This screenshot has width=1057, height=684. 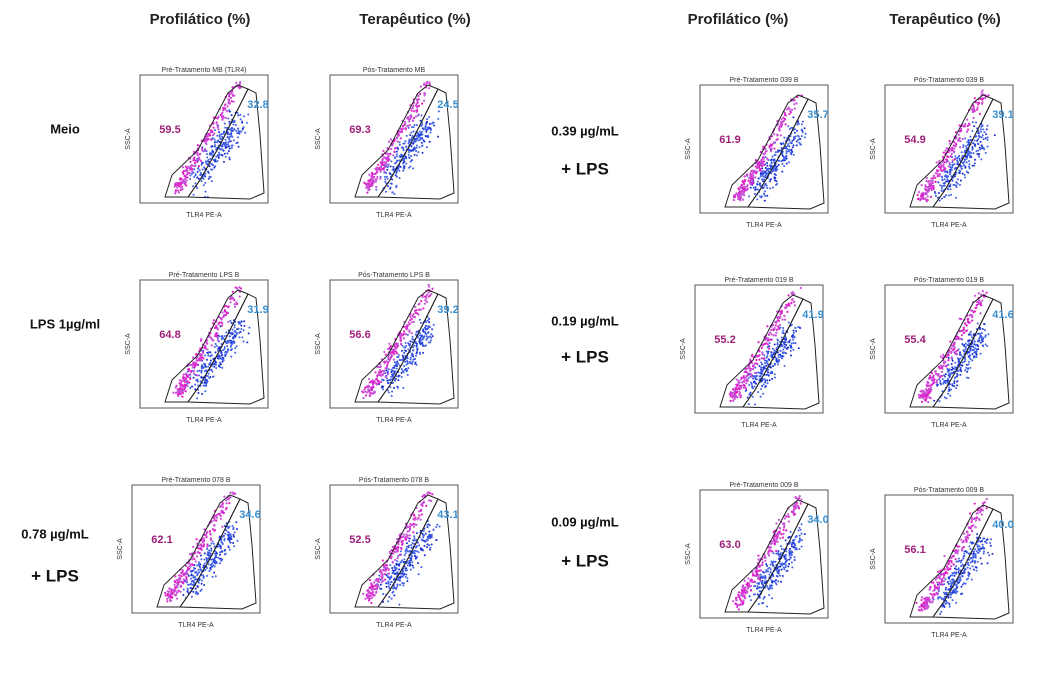 I want to click on y-axis-label: SSC-A, so click(x=688, y=554).